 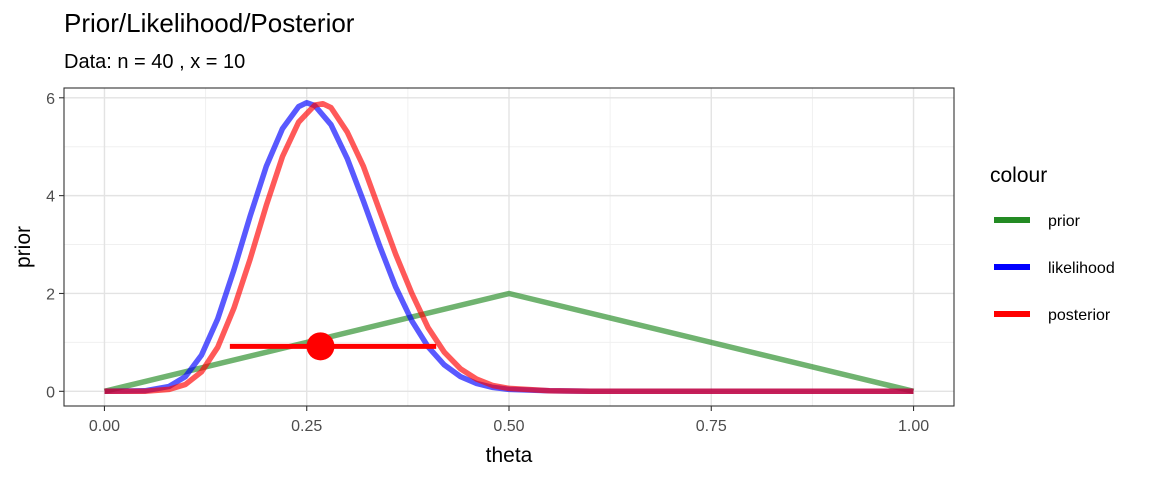 I want to click on legend-label-prior: prior, so click(x=1064, y=221).